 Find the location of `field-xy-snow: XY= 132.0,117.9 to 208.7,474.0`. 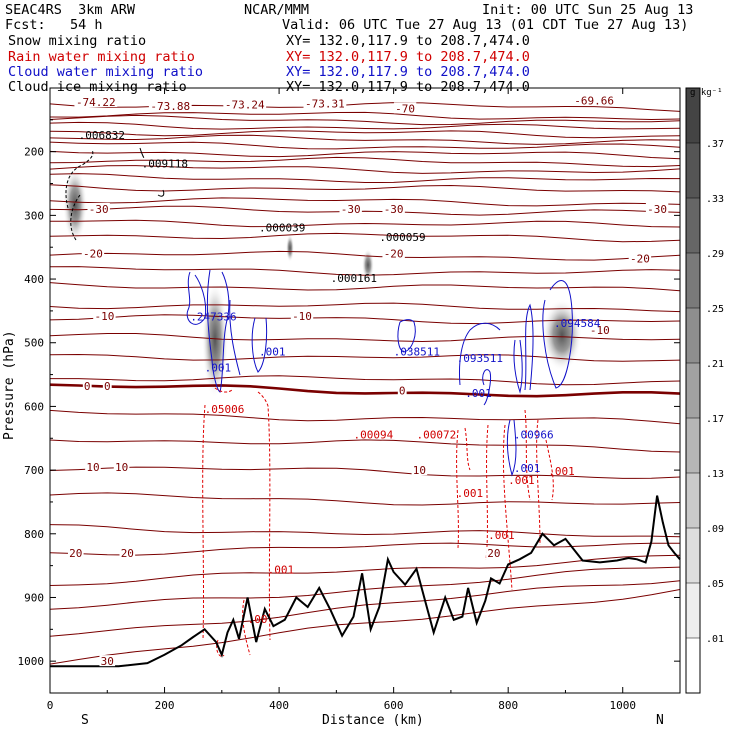

field-xy-snow: XY= 132.0,117.9 to 208.7,474.0 is located at coordinates (408, 41).